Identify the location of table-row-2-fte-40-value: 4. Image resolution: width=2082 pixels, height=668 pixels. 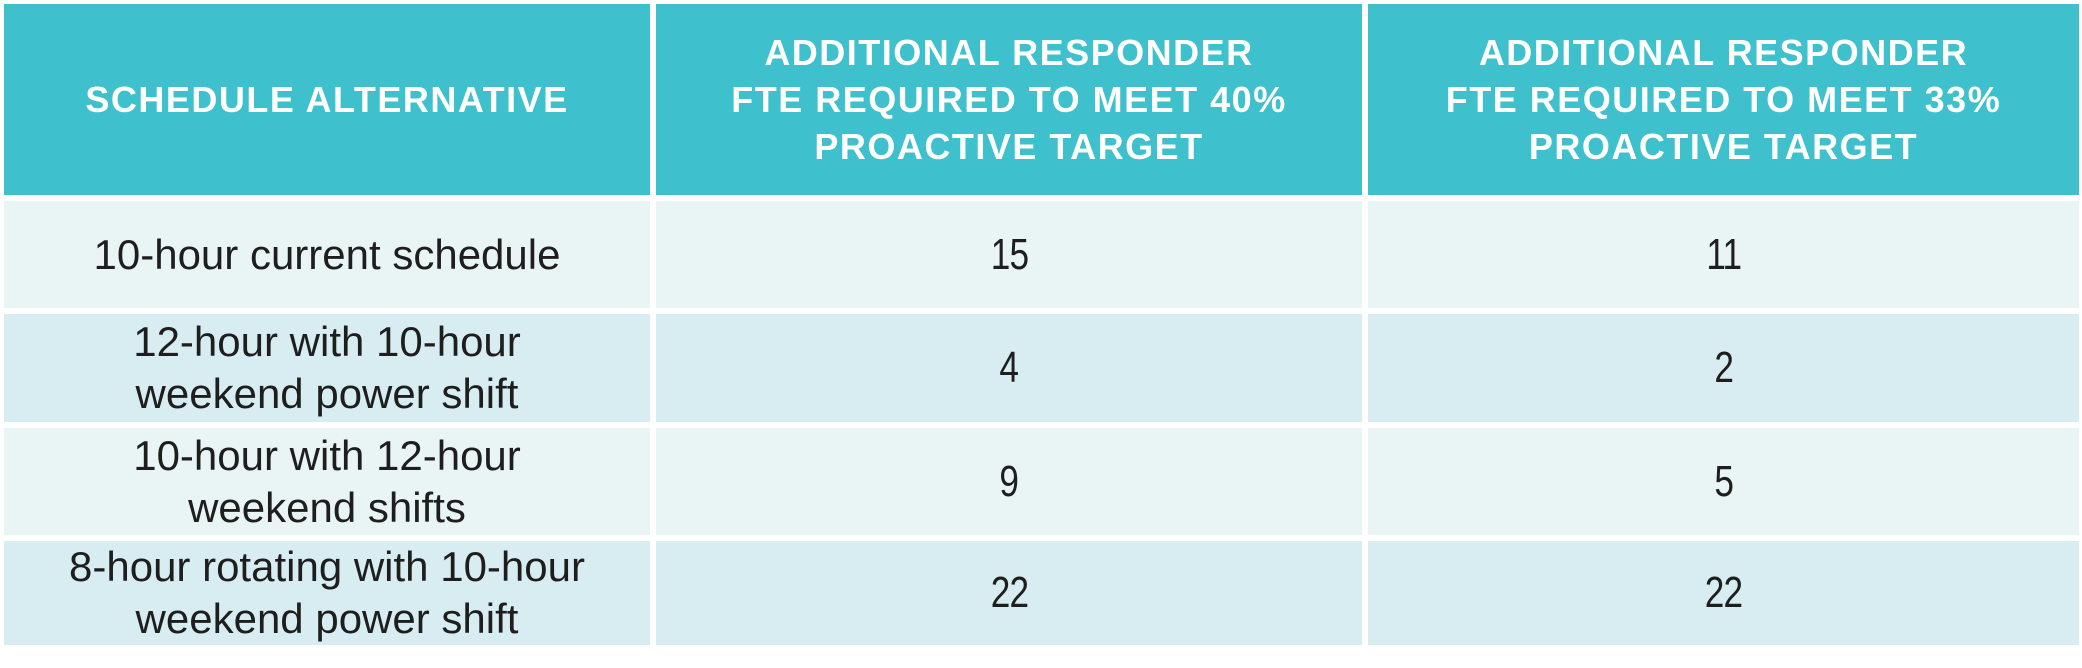
(1009, 368).